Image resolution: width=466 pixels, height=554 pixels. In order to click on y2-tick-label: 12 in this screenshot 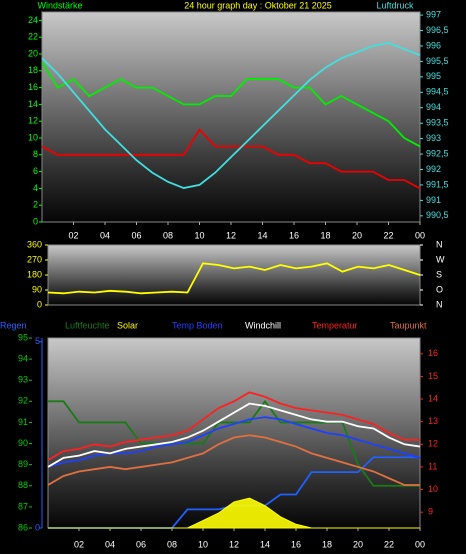, I will do `click(433, 444)`.